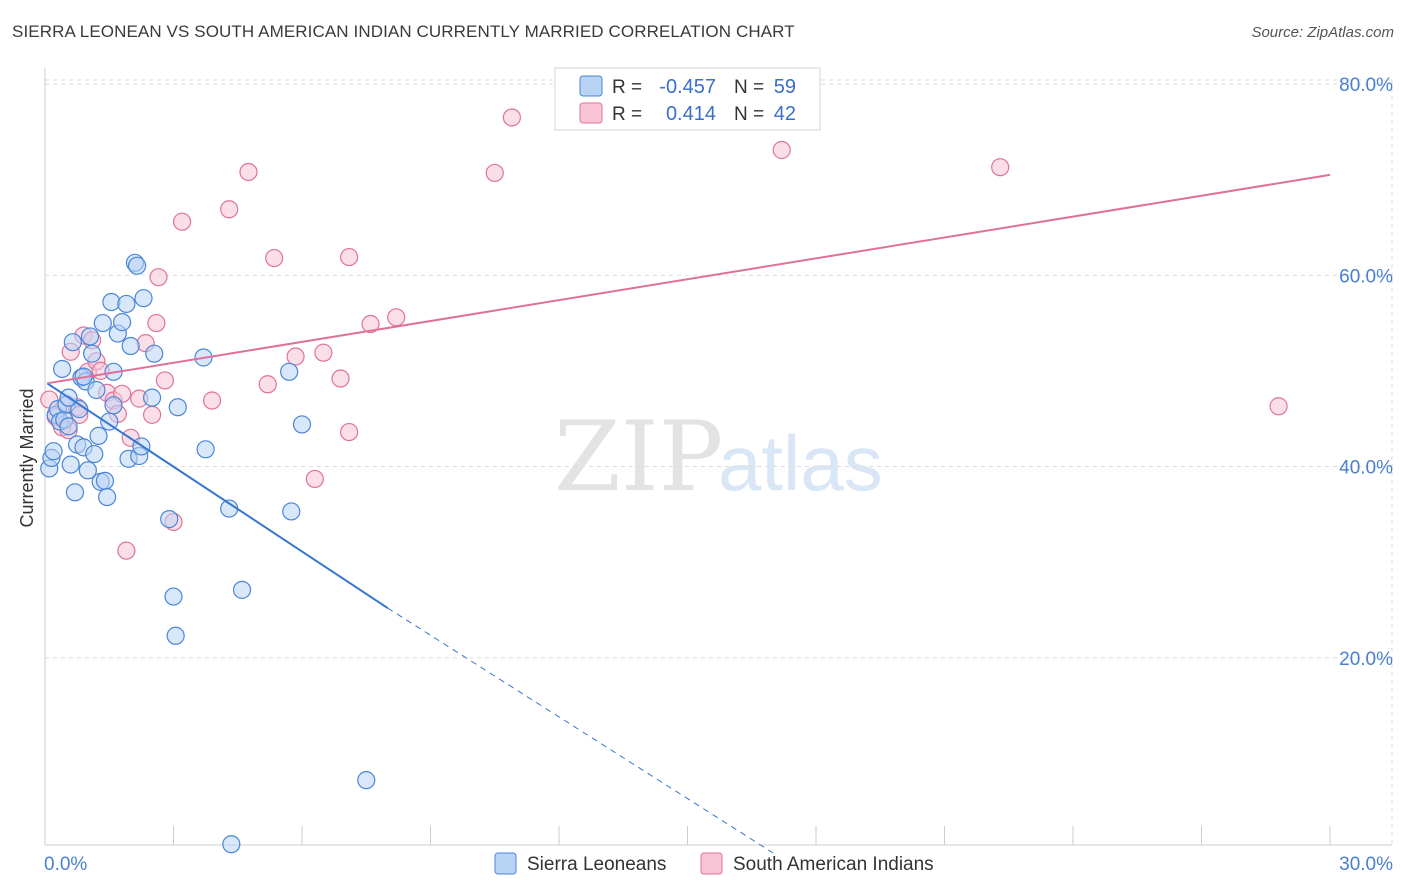 This screenshot has width=1406, height=892. What do you see at coordinates (833, 864) in the screenshot?
I see `series-legend-label: South American Indians` at bounding box center [833, 864].